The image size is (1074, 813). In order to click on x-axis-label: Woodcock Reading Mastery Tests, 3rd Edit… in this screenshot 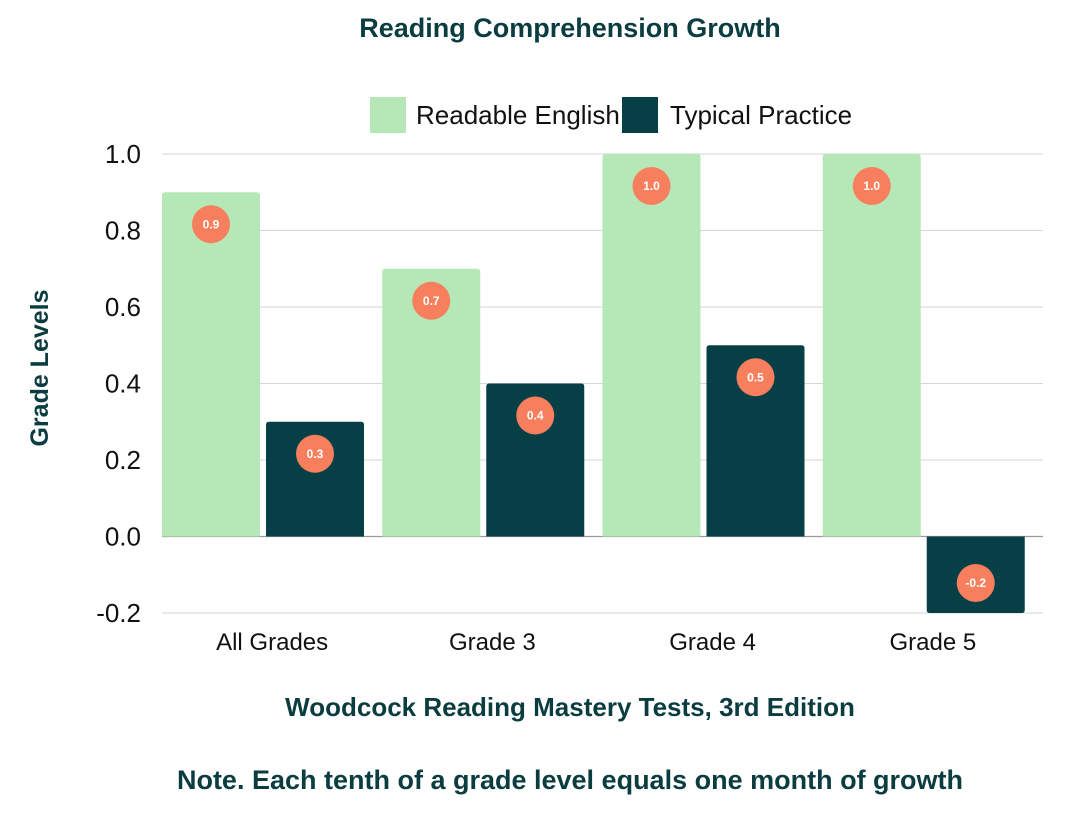, I will do `click(570, 707)`.